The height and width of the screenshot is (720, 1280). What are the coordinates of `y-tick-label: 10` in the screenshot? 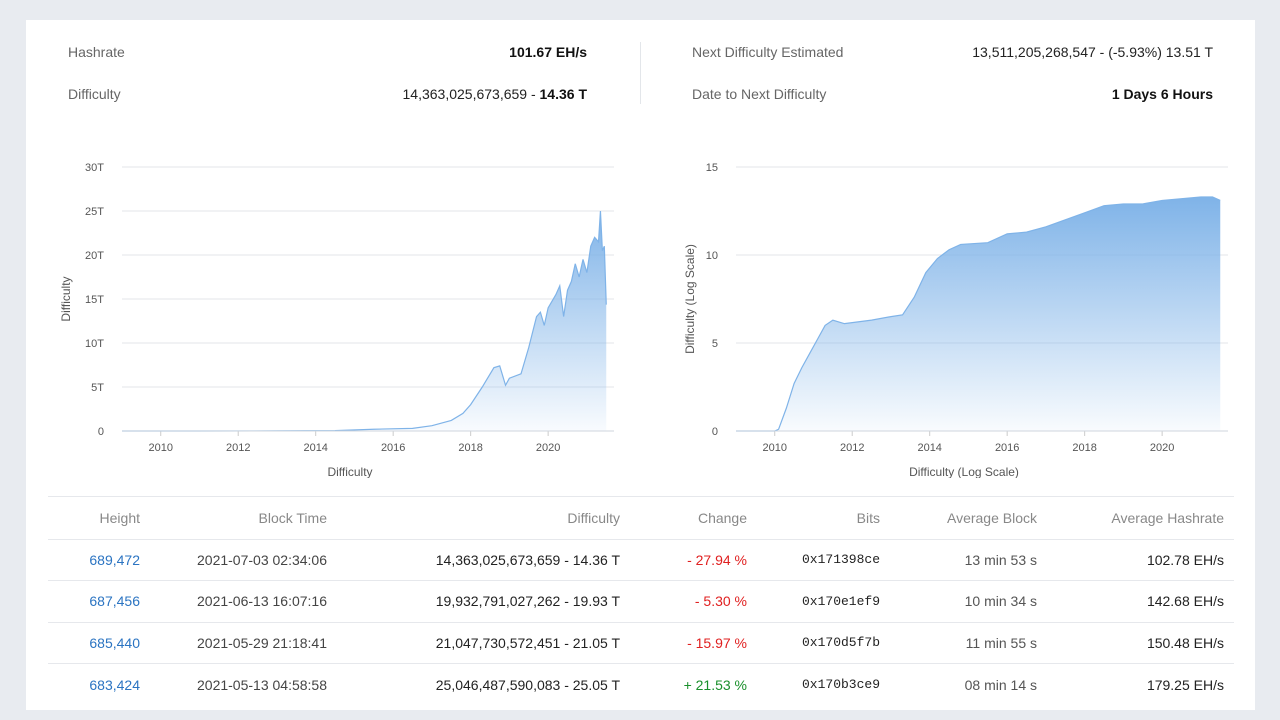 It's located at (712, 256).